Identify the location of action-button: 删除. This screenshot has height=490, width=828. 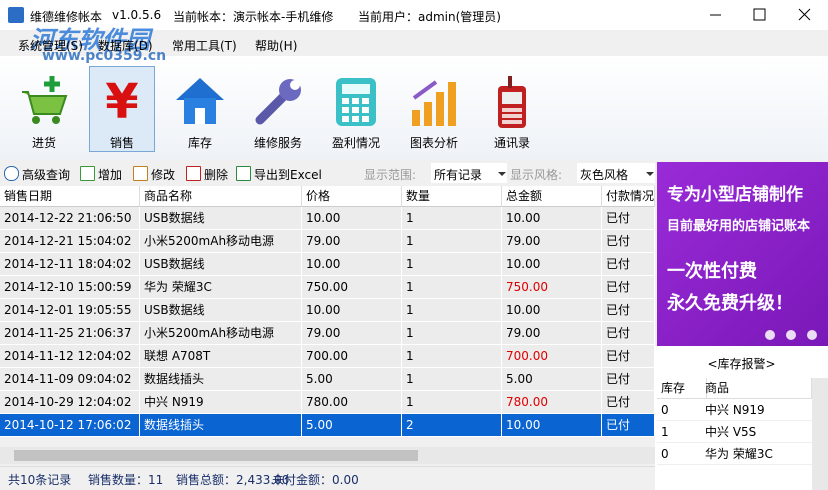
(216, 175).